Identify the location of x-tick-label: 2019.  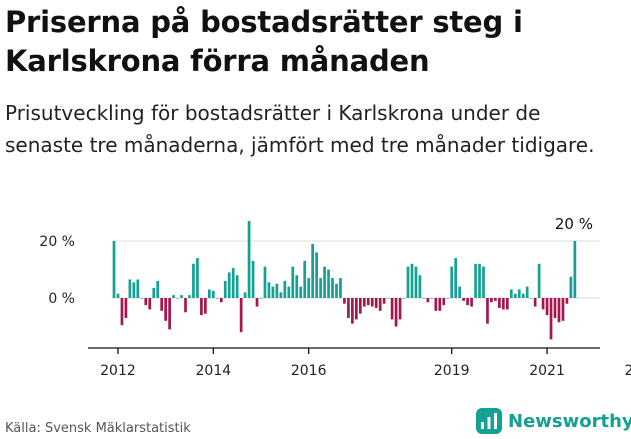
(452, 371).